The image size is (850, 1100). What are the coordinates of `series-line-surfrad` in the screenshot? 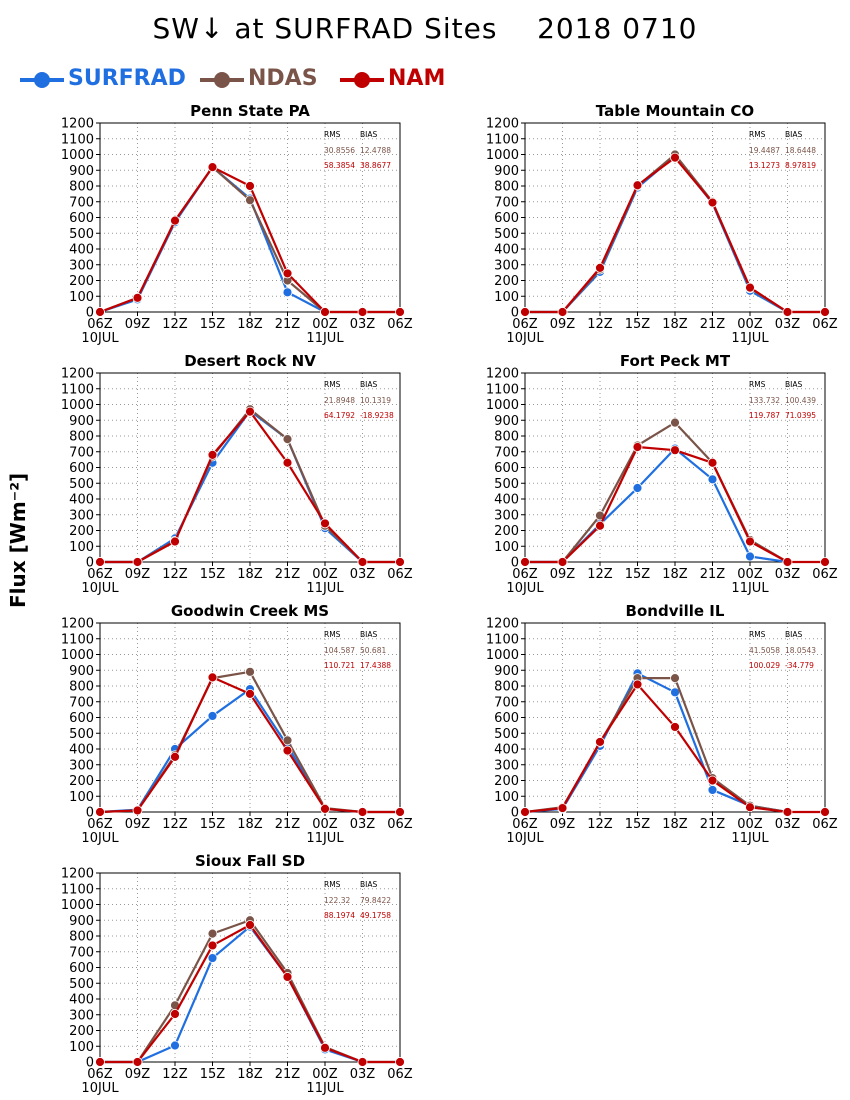 It's located at (231, 751).